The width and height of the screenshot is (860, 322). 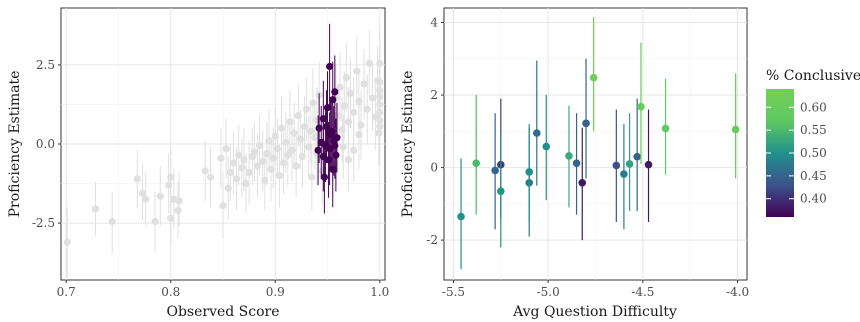 I want to click on left-x-axis-title: Observed Score, so click(x=222, y=312).